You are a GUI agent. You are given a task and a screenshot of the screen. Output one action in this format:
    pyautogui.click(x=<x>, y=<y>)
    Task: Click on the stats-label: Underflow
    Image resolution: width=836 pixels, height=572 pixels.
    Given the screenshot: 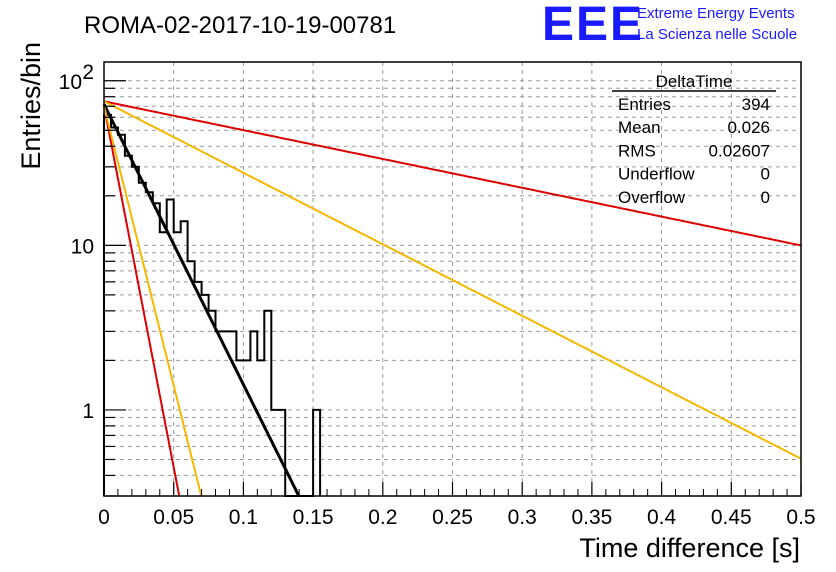 What is the action you would take?
    pyautogui.click(x=656, y=174)
    